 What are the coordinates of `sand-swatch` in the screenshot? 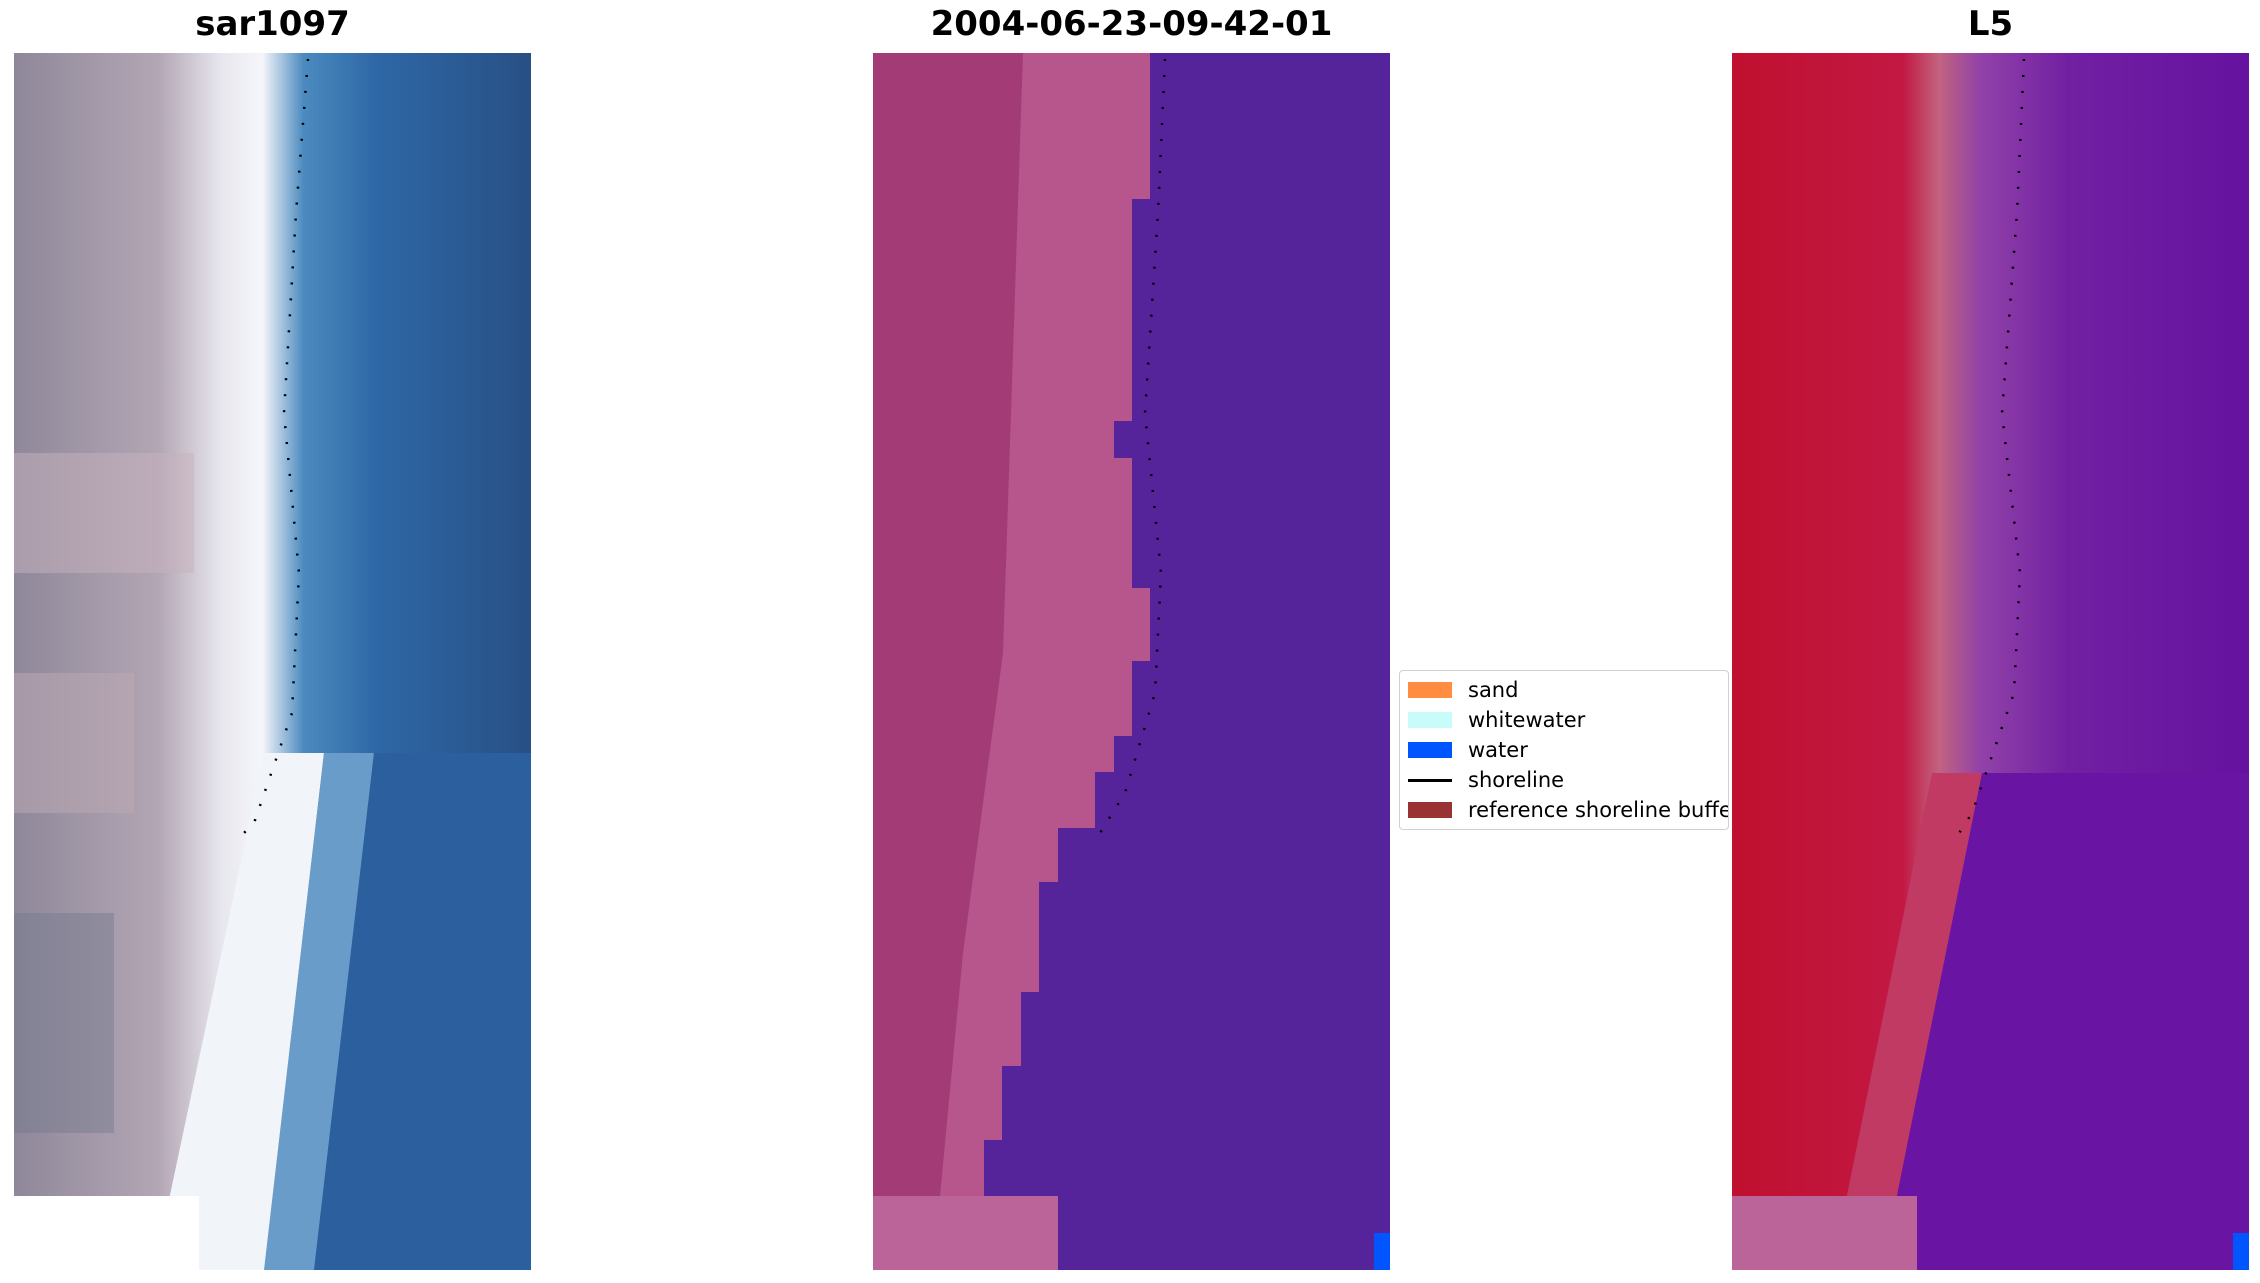 It's located at (1430, 690).